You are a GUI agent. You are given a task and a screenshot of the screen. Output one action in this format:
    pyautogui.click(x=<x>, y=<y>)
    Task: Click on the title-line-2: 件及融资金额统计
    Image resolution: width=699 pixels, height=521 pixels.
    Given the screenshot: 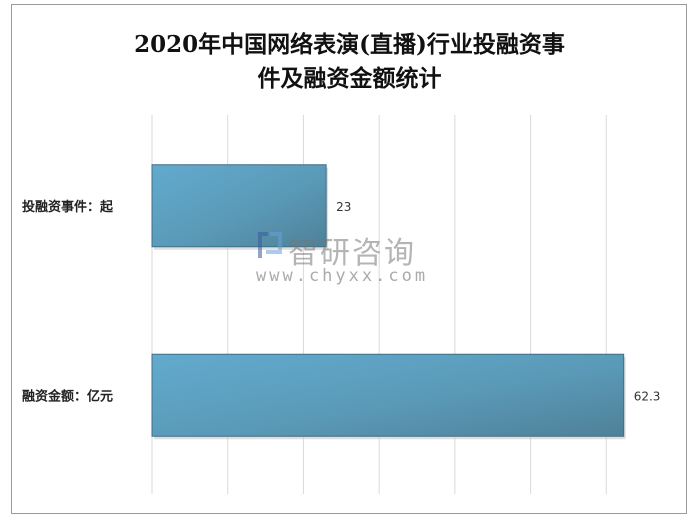 What is the action you would take?
    pyautogui.click(x=349, y=78)
    